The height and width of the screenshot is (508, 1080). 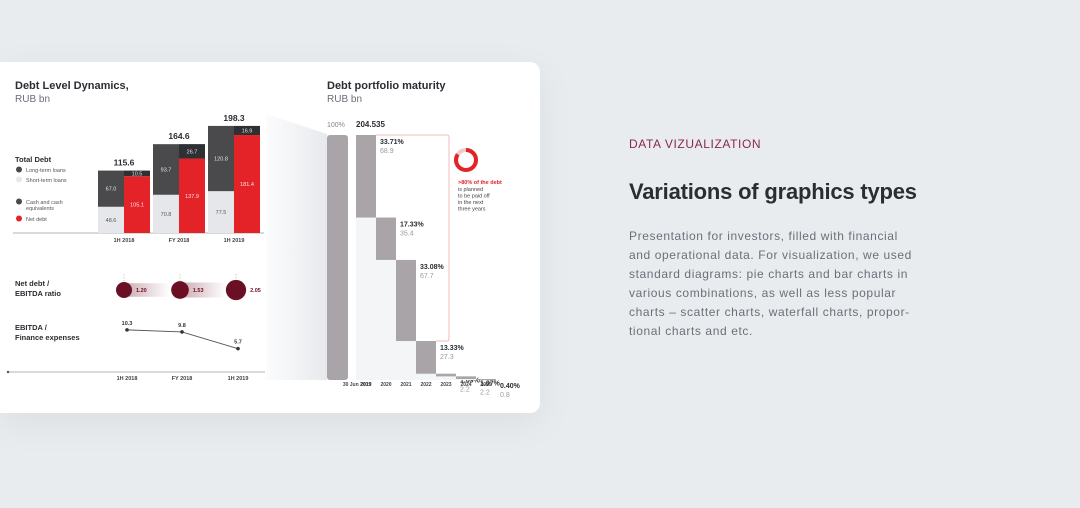 I want to click on ratio-bubbles: 1.20 1.53 2.05, so click(x=188, y=287).